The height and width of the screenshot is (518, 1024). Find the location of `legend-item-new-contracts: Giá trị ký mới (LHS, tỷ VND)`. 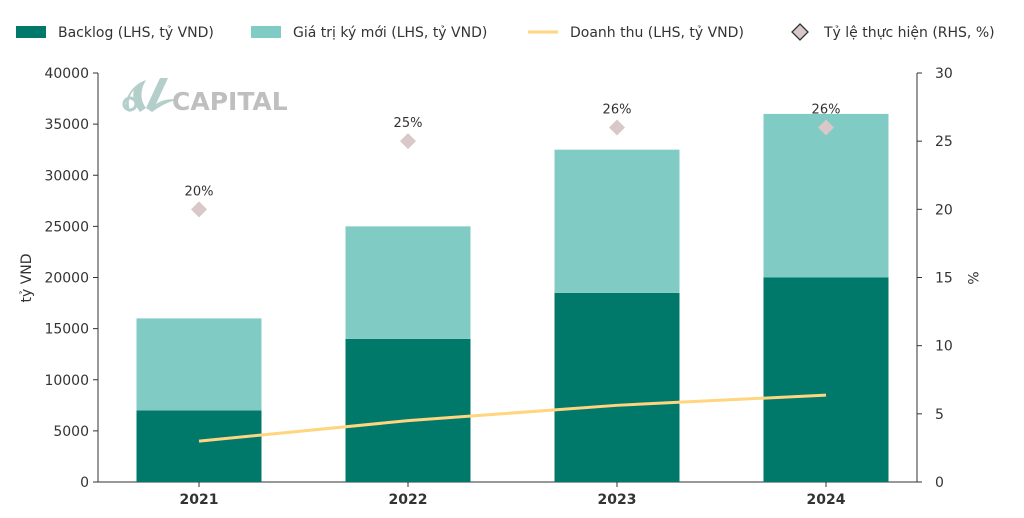

legend-item-new-contracts: Giá trị ký mới (LHS, tỷ VND) is located at coordinates (369, 33).